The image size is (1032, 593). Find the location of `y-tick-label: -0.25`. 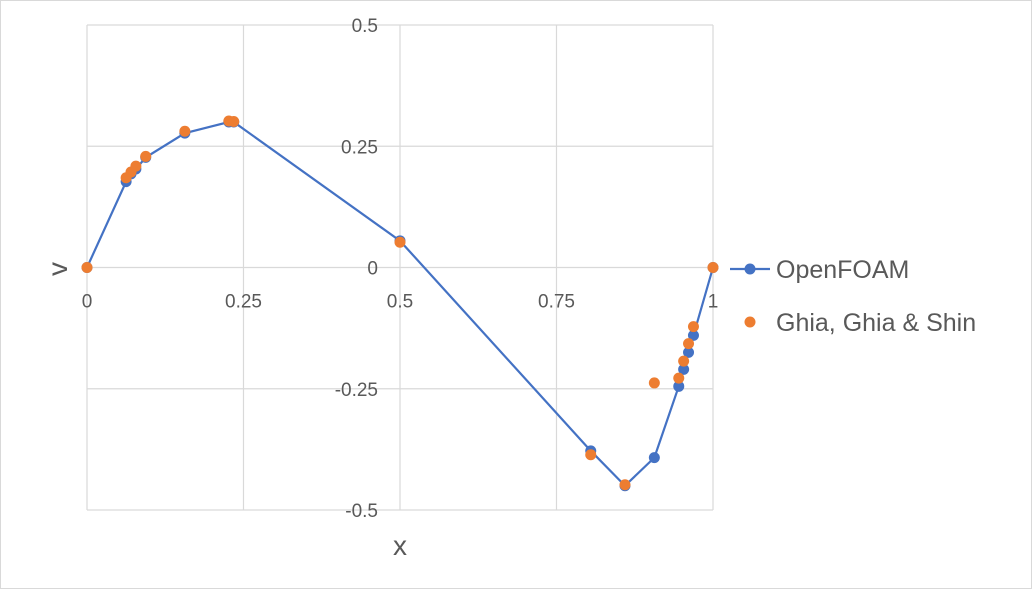

y-tick-label: -0.25 is located at coordinates (356, 390).